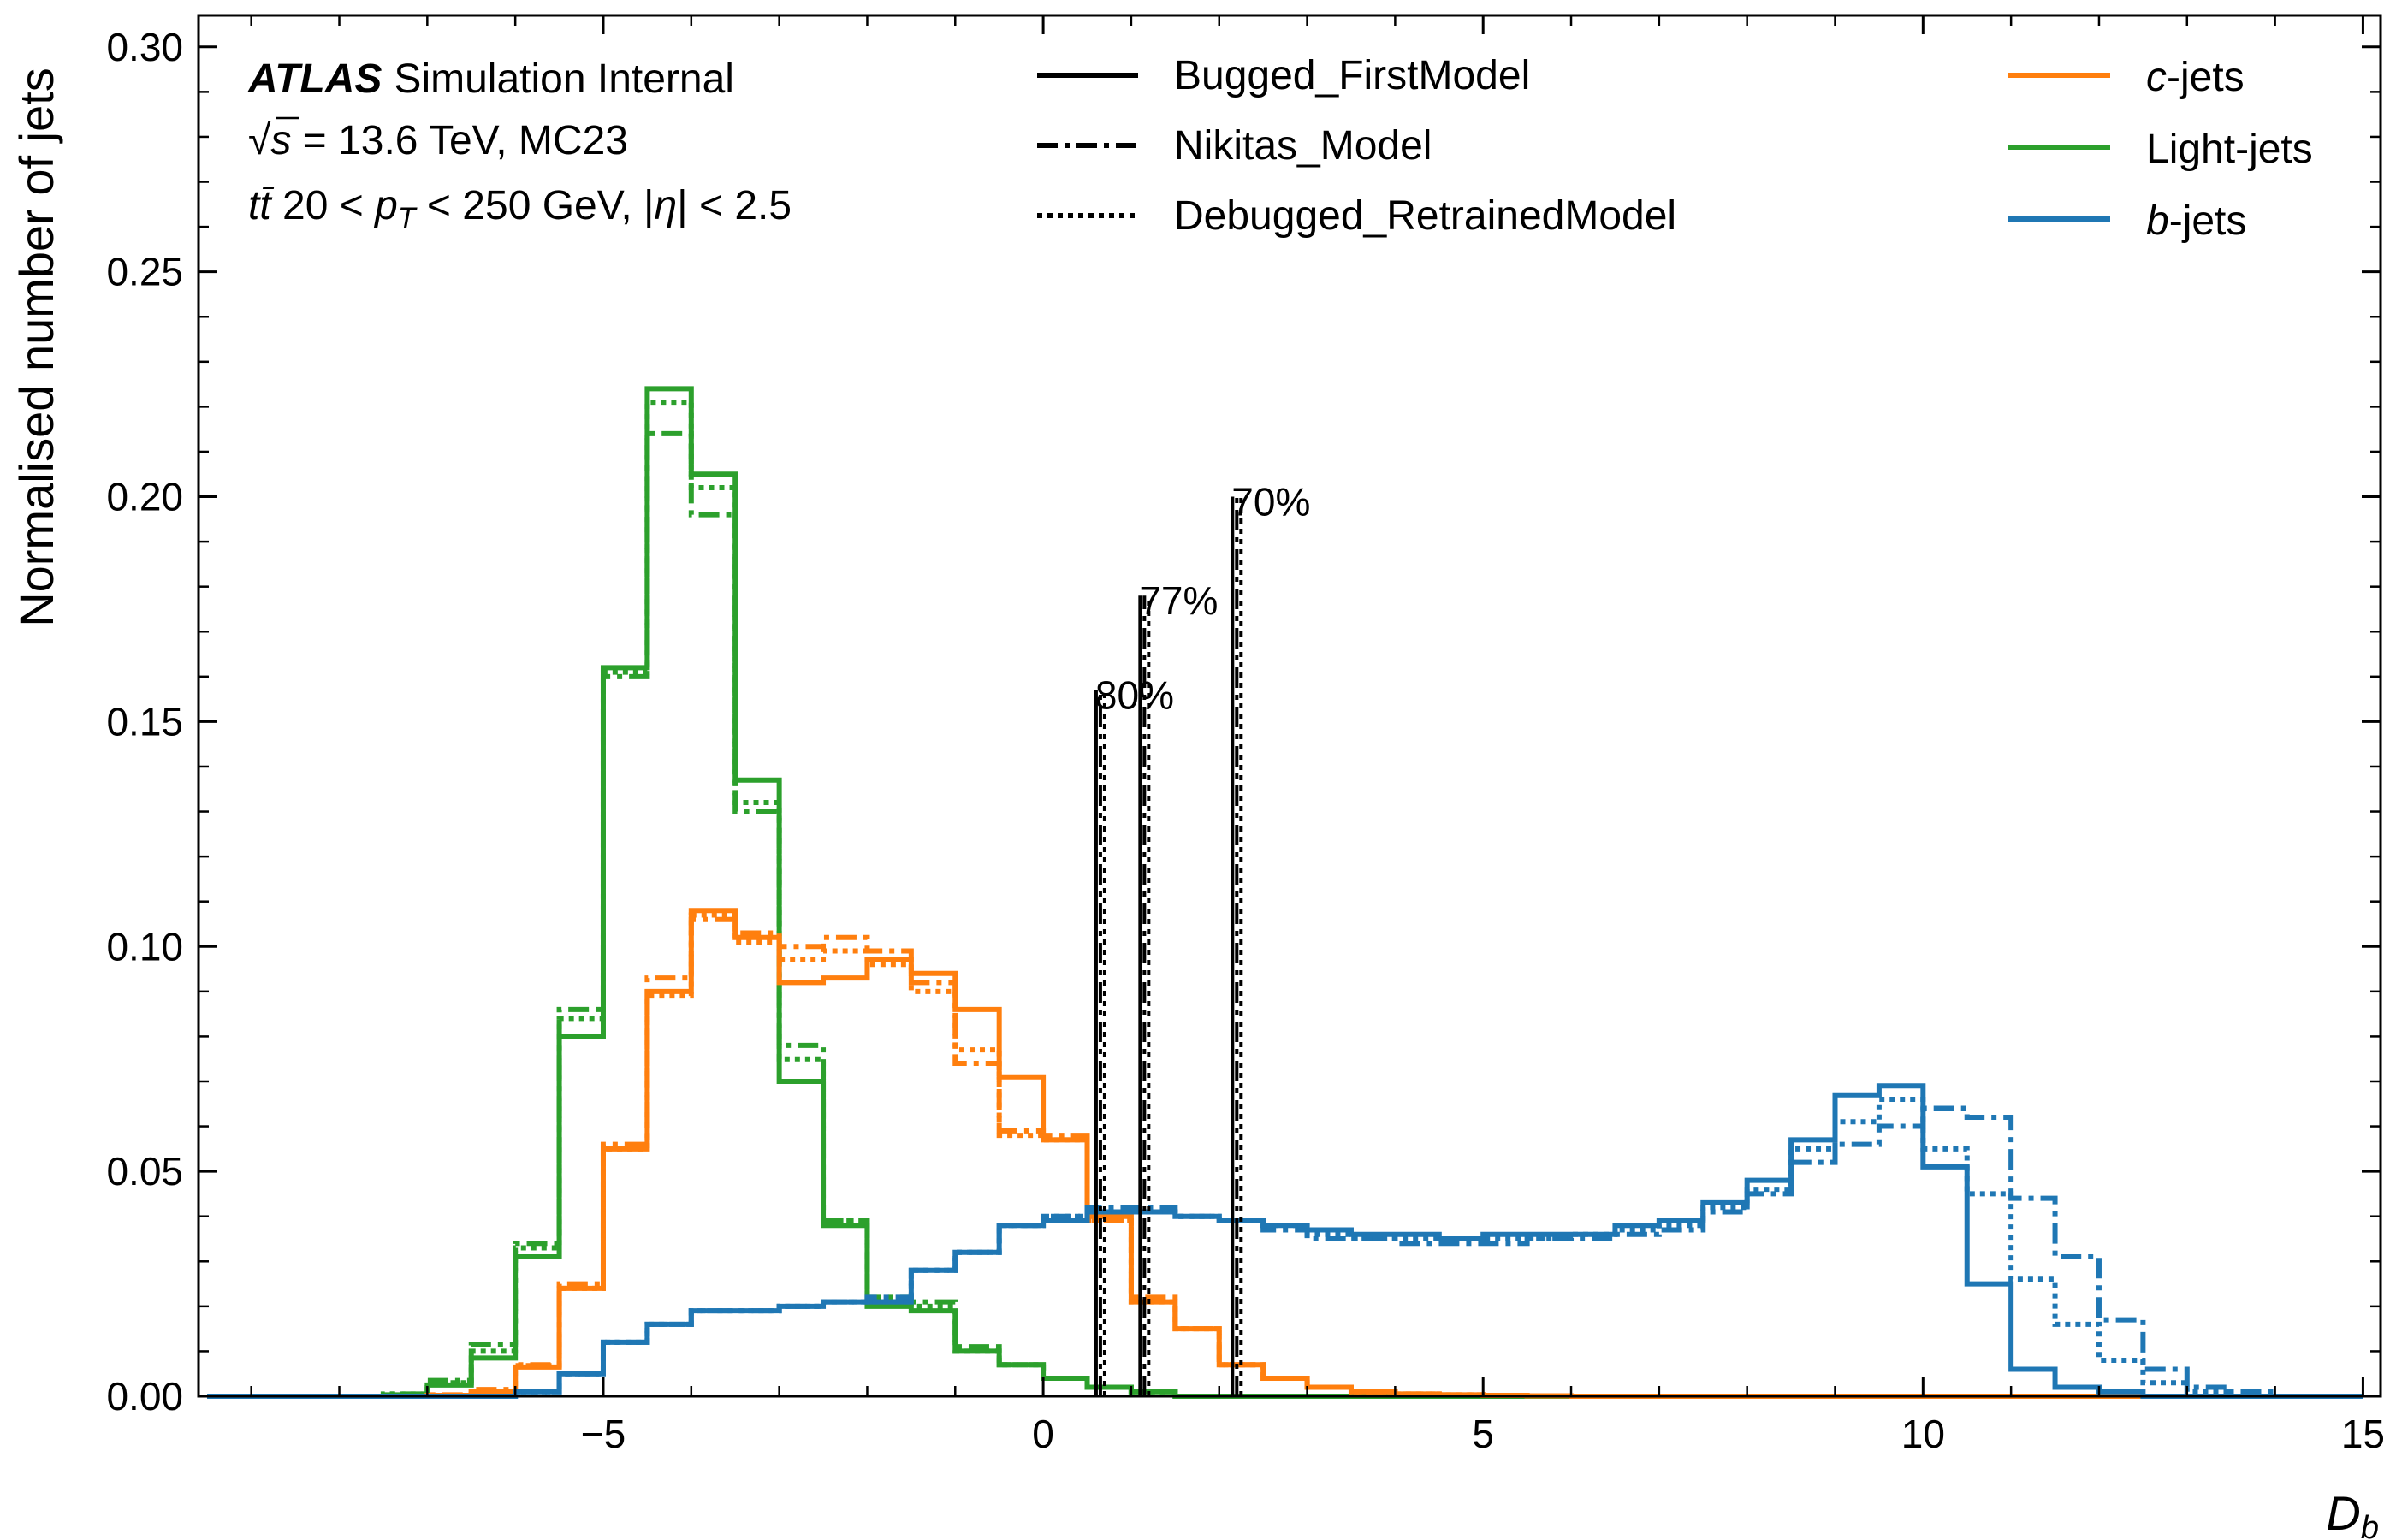 This screenshot has height=1540, width=2396. What do you see at coordinates (1923, 1434) in the screenshot?
I see `x-tick-label: 10` at bounding box center [1923, 1434].